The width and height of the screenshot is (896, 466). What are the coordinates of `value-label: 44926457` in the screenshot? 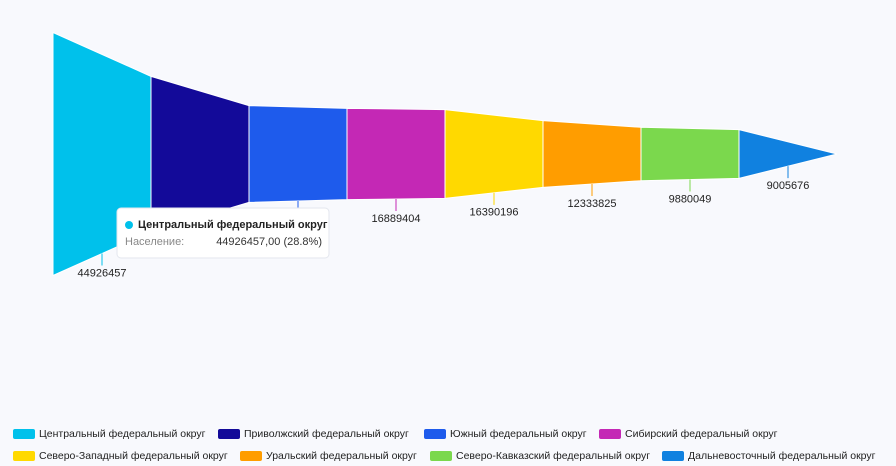 It's located at (102, 273).